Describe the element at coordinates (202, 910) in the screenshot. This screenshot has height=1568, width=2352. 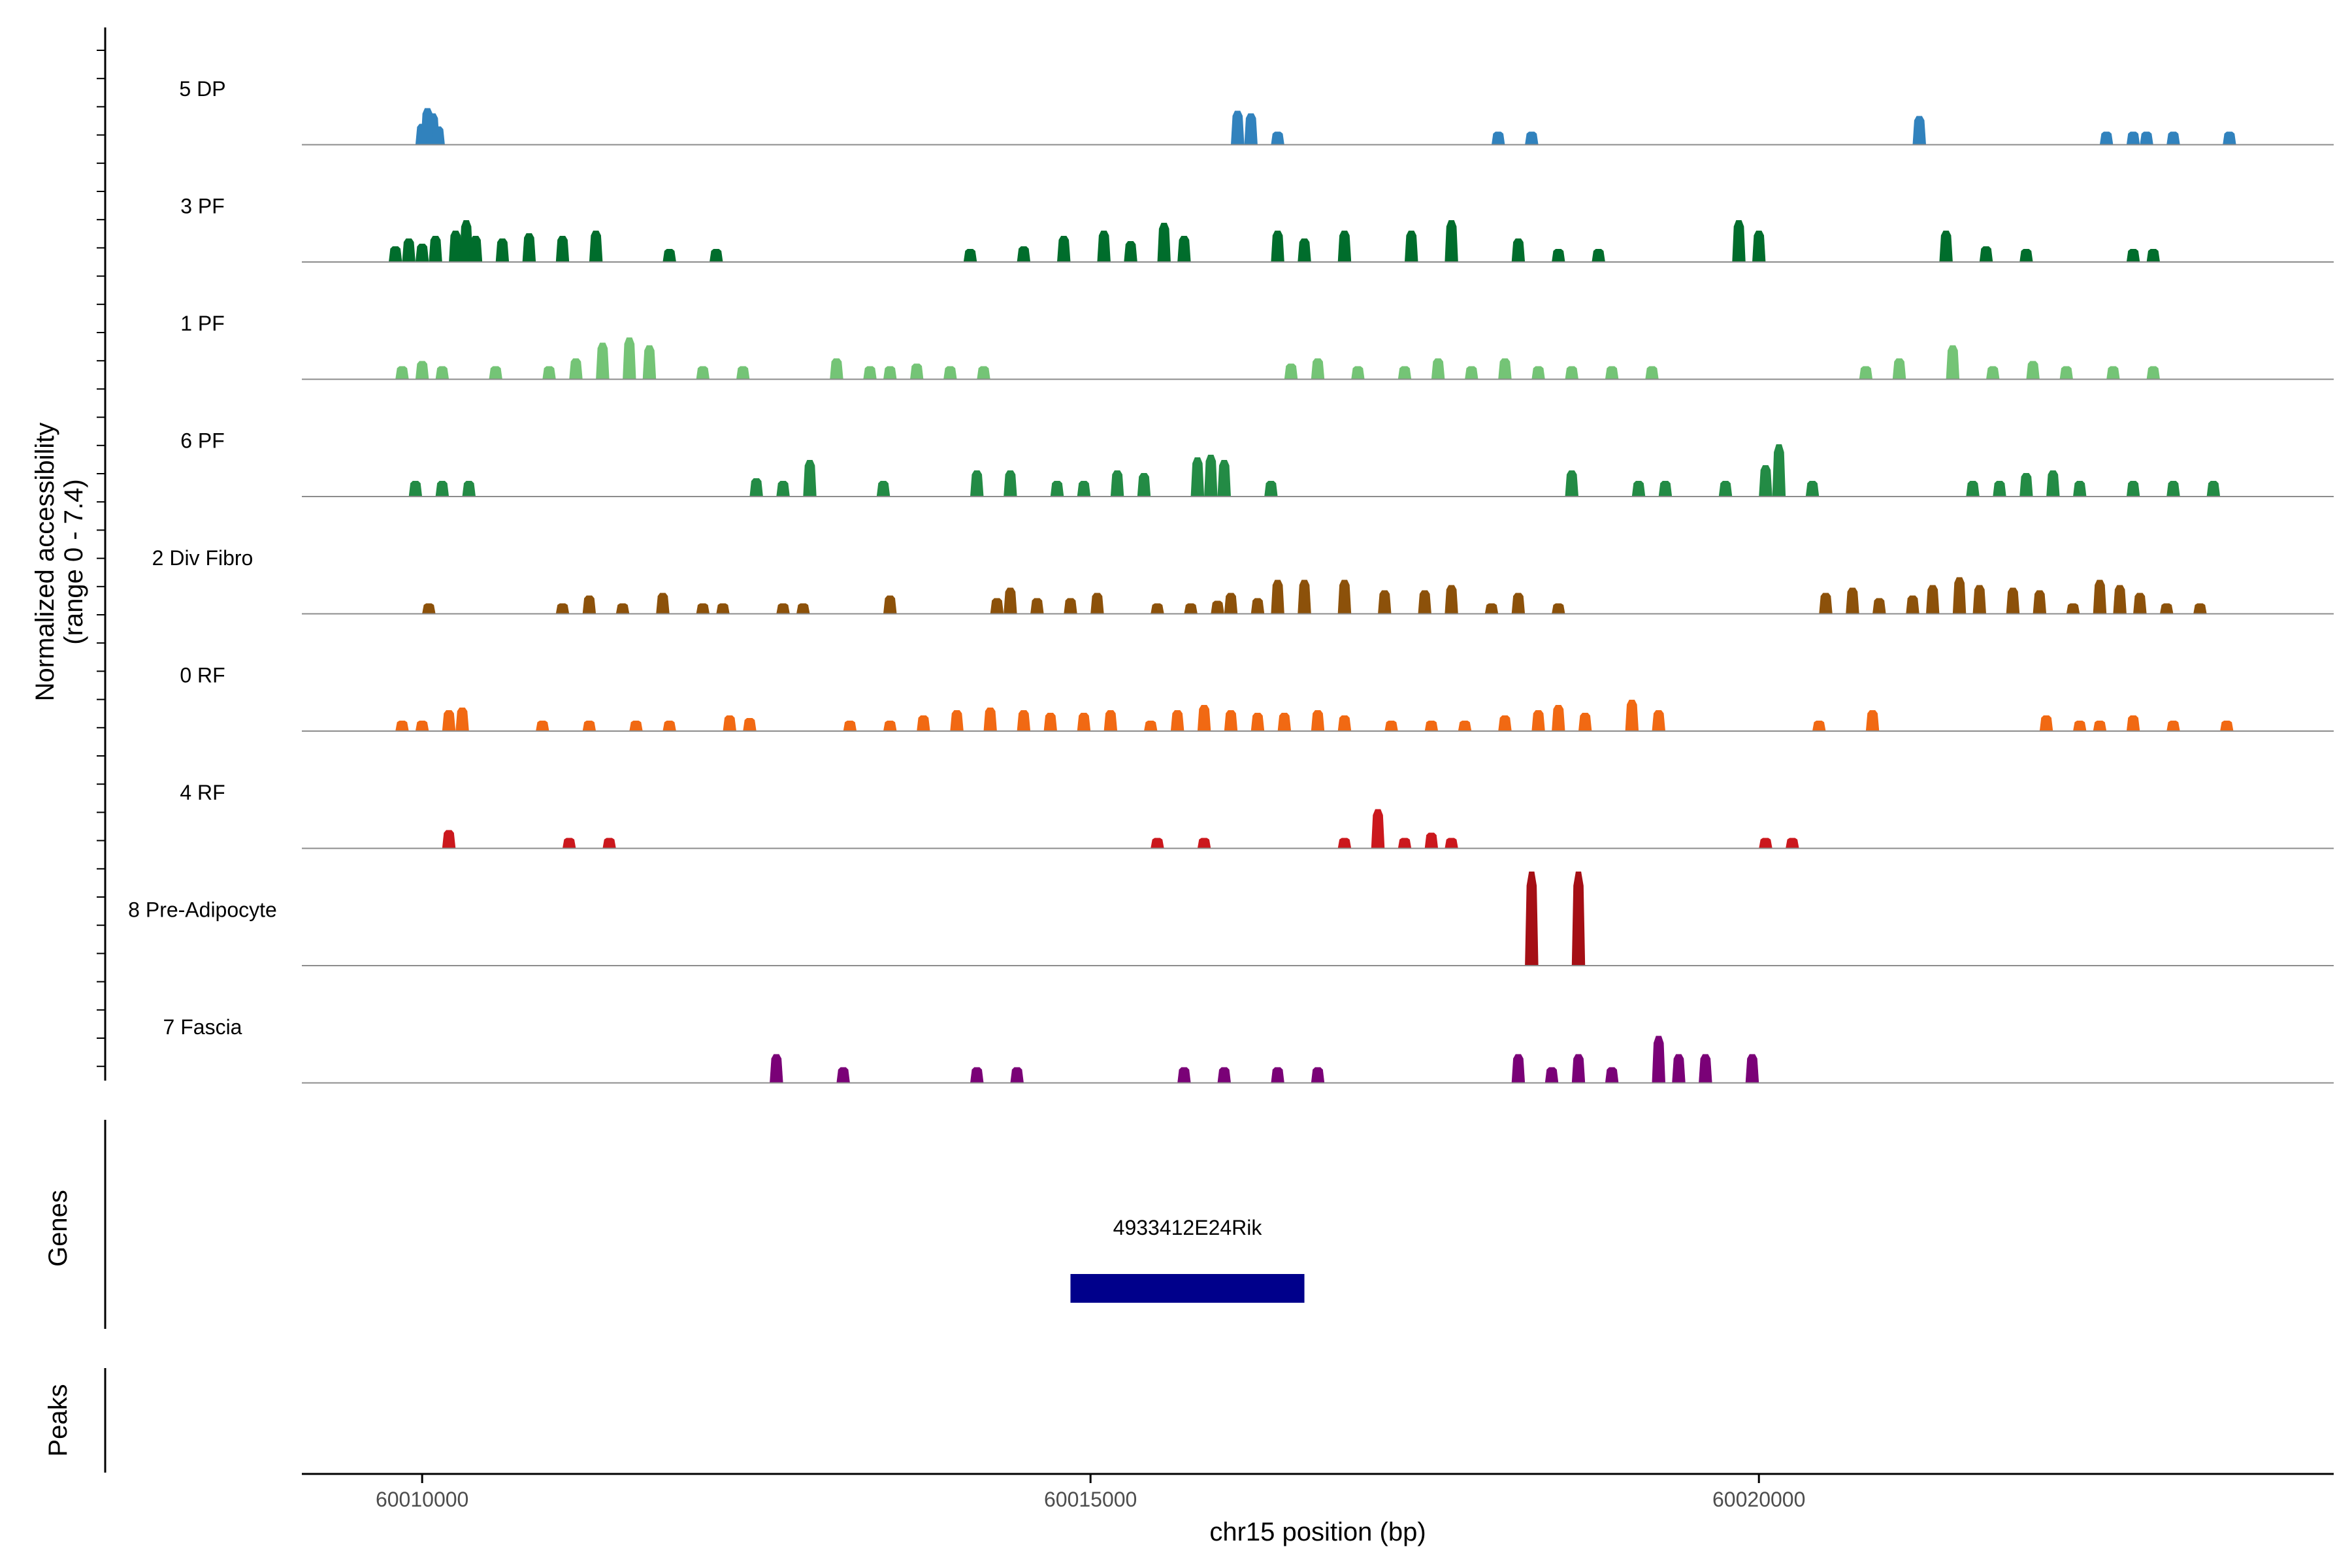
I see `track-label: 8 Pre-Adipocyte` at that location.